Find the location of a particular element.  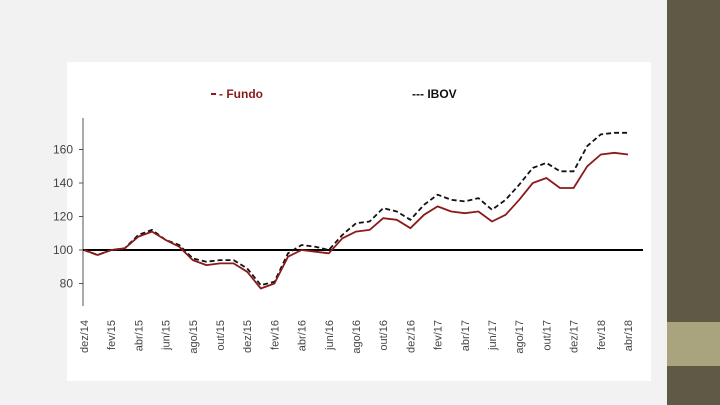

x-tick-label: abr/16 is located at coordinates (303, 335).